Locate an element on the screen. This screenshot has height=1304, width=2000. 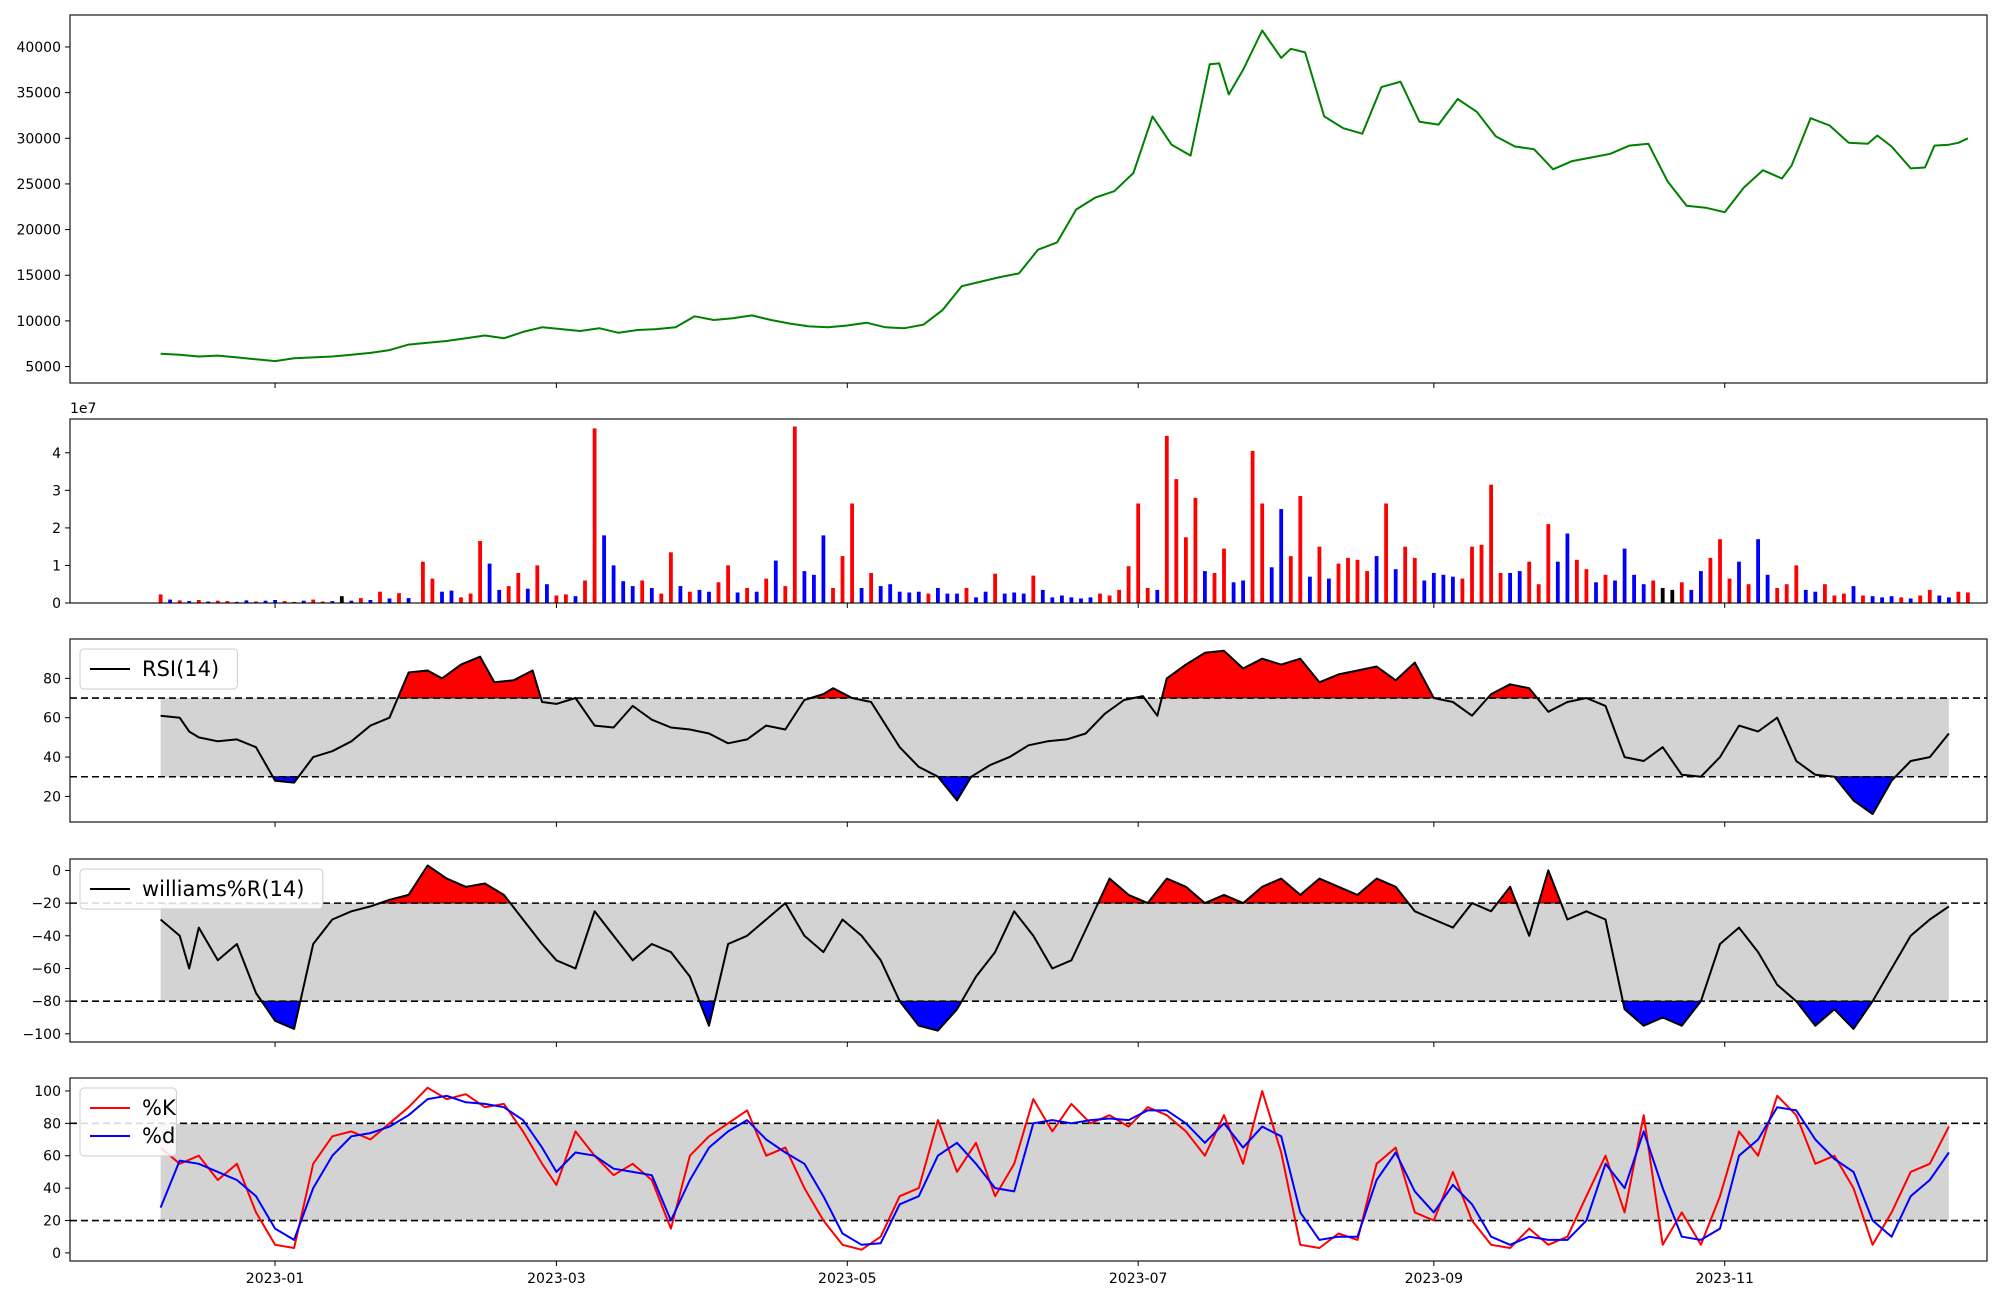
y-tick-label: −100 is located at coordinates (42, 1035).